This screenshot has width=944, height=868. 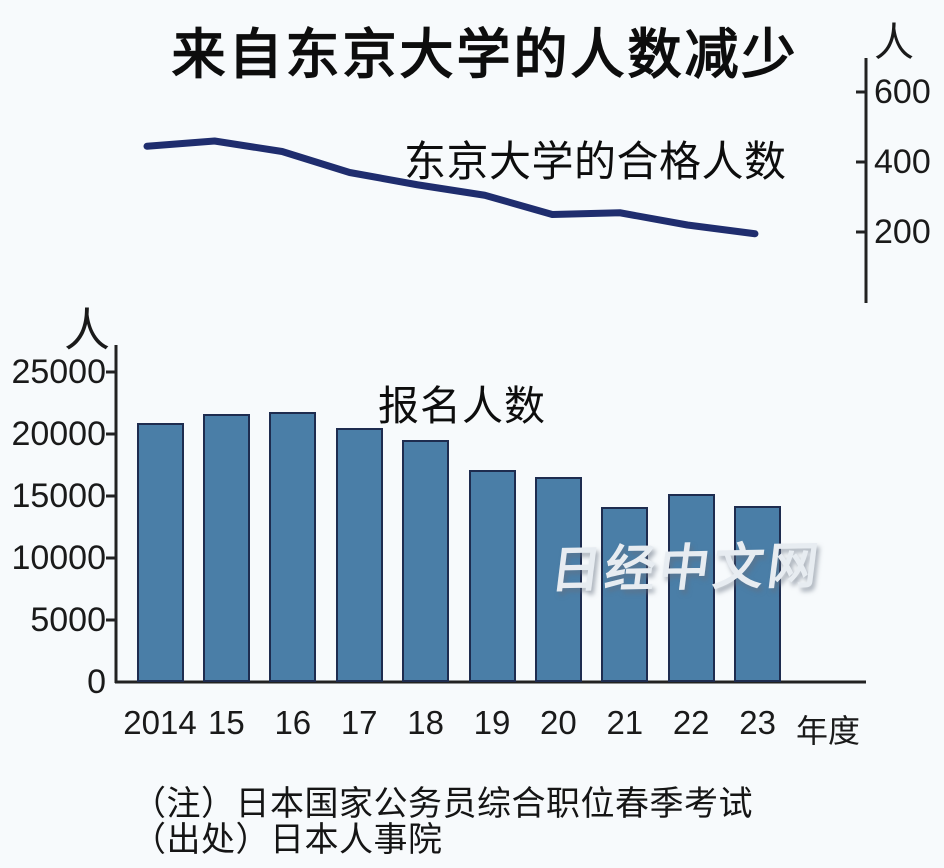 I want to click on watermark: 日经中文网, so click(x=686, y=568).